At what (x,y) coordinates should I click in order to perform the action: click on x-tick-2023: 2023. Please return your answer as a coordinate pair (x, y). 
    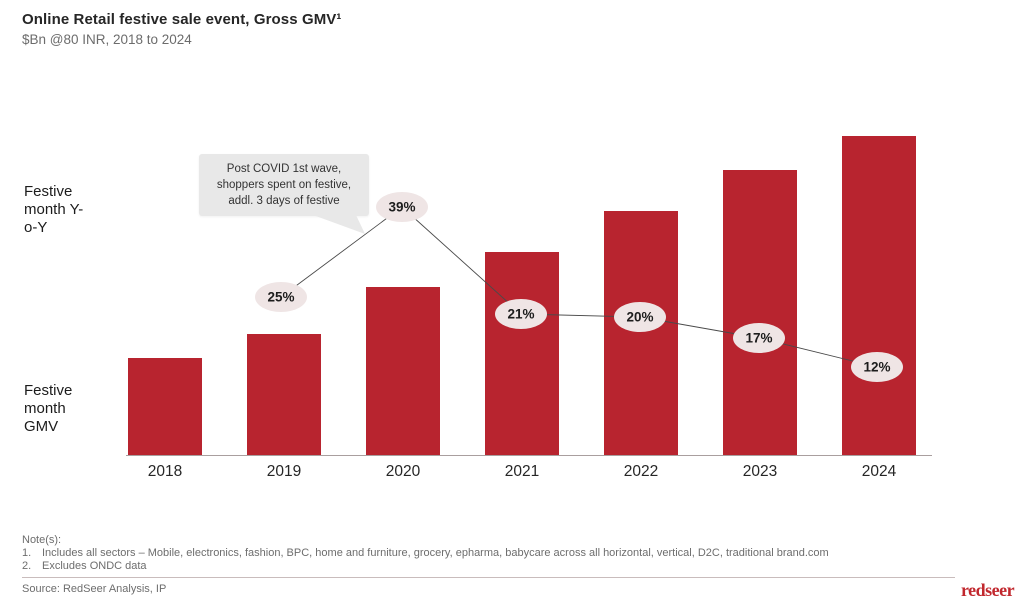
    Looking at the image, I should click on (760, 471).